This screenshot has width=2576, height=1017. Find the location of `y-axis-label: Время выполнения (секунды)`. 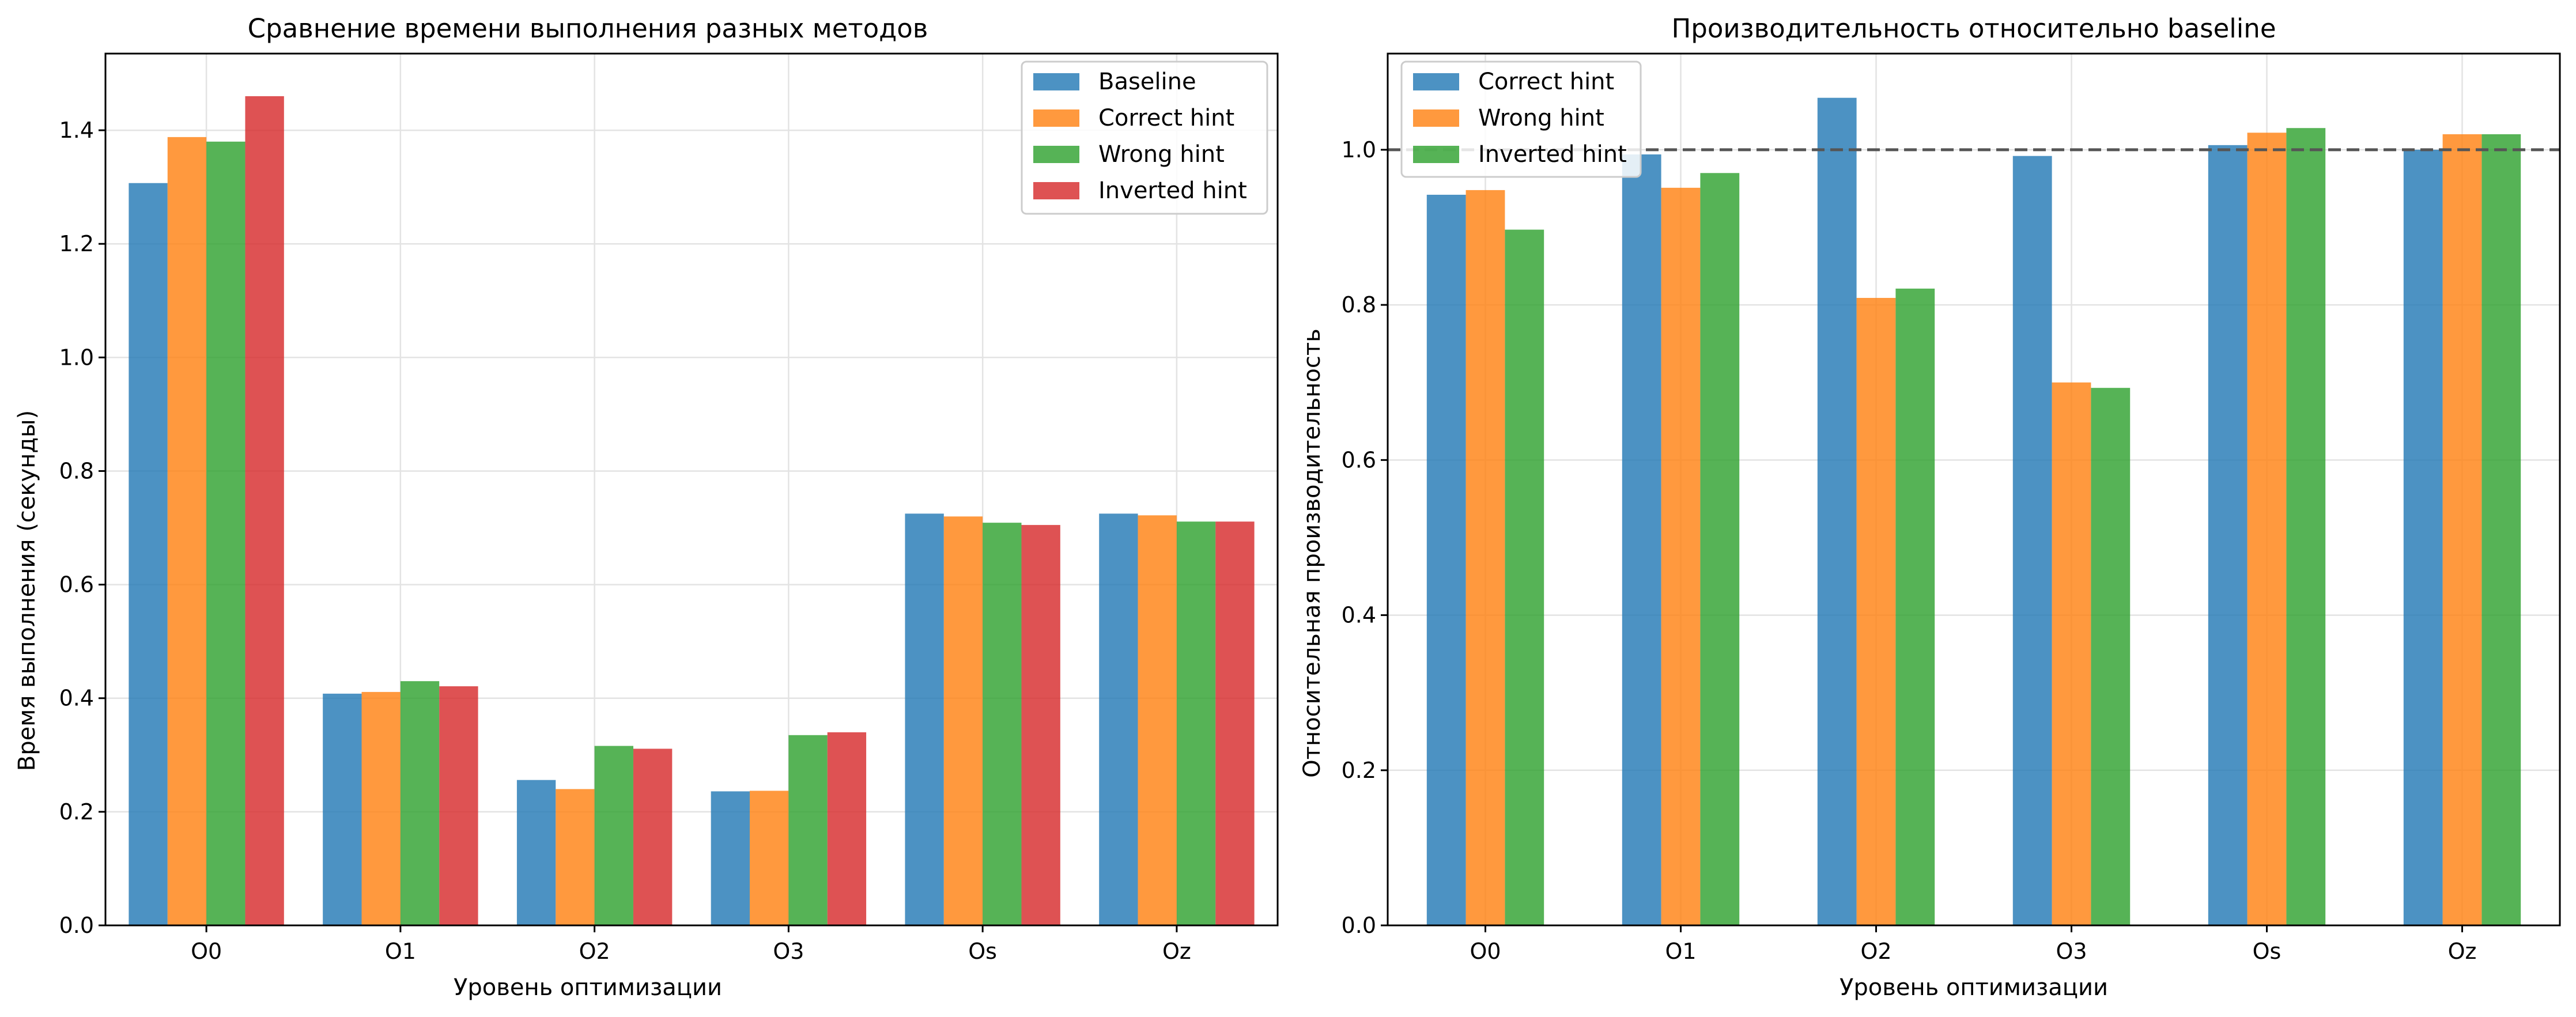

y-axis-label: Время выполнения (секунды) is located at coordinates (27, 590).